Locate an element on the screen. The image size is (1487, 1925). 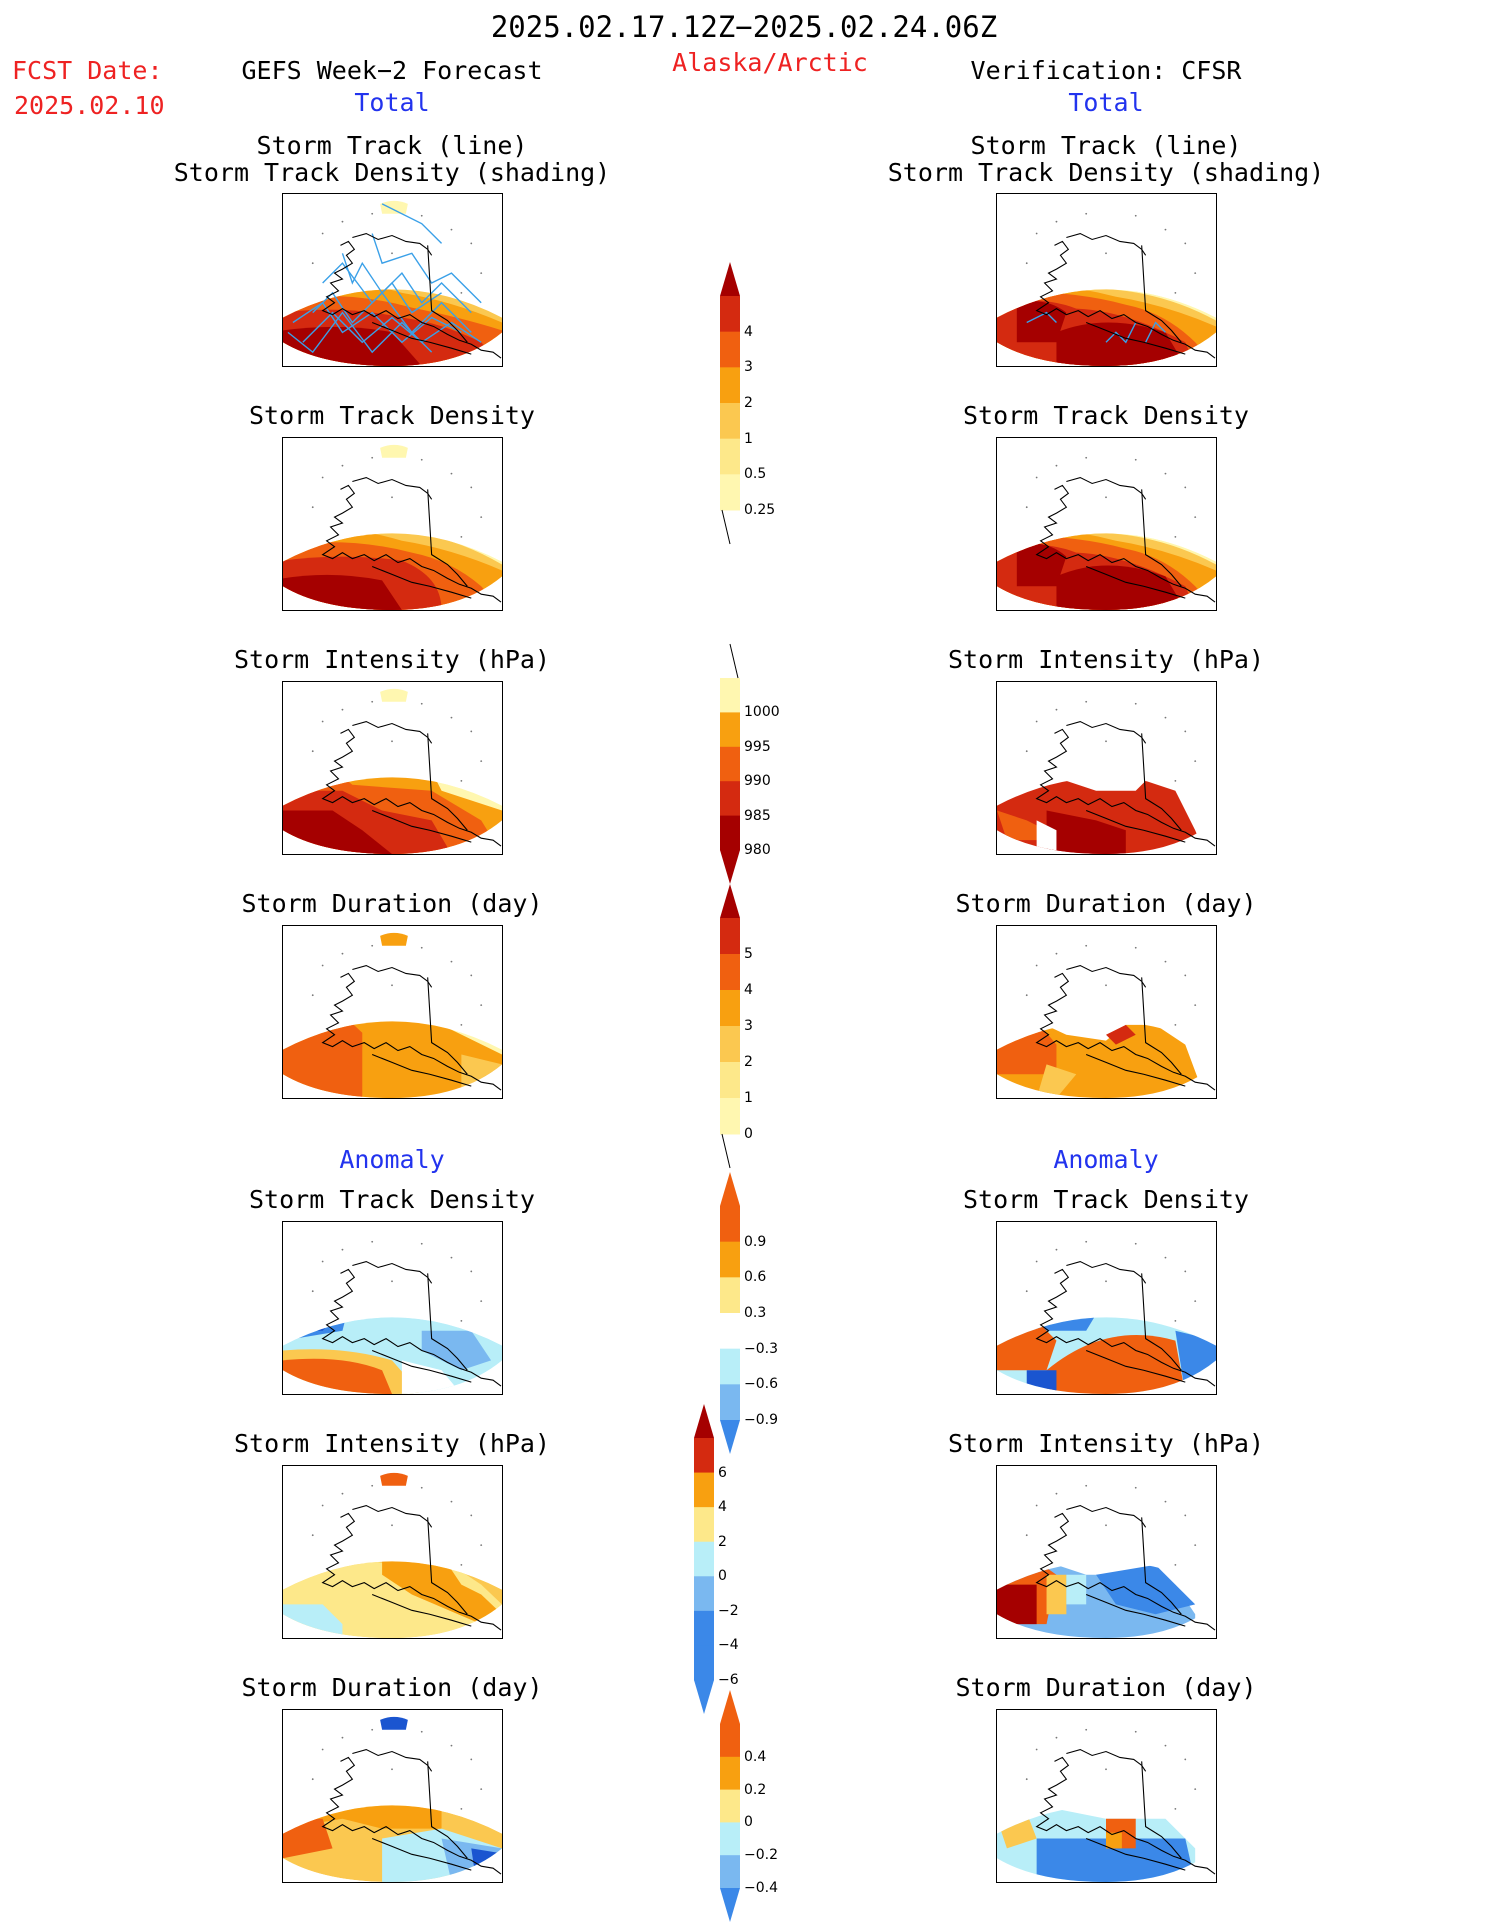
right-duration-title: Storm Duration (day) is located at coordinates (1106, 903).